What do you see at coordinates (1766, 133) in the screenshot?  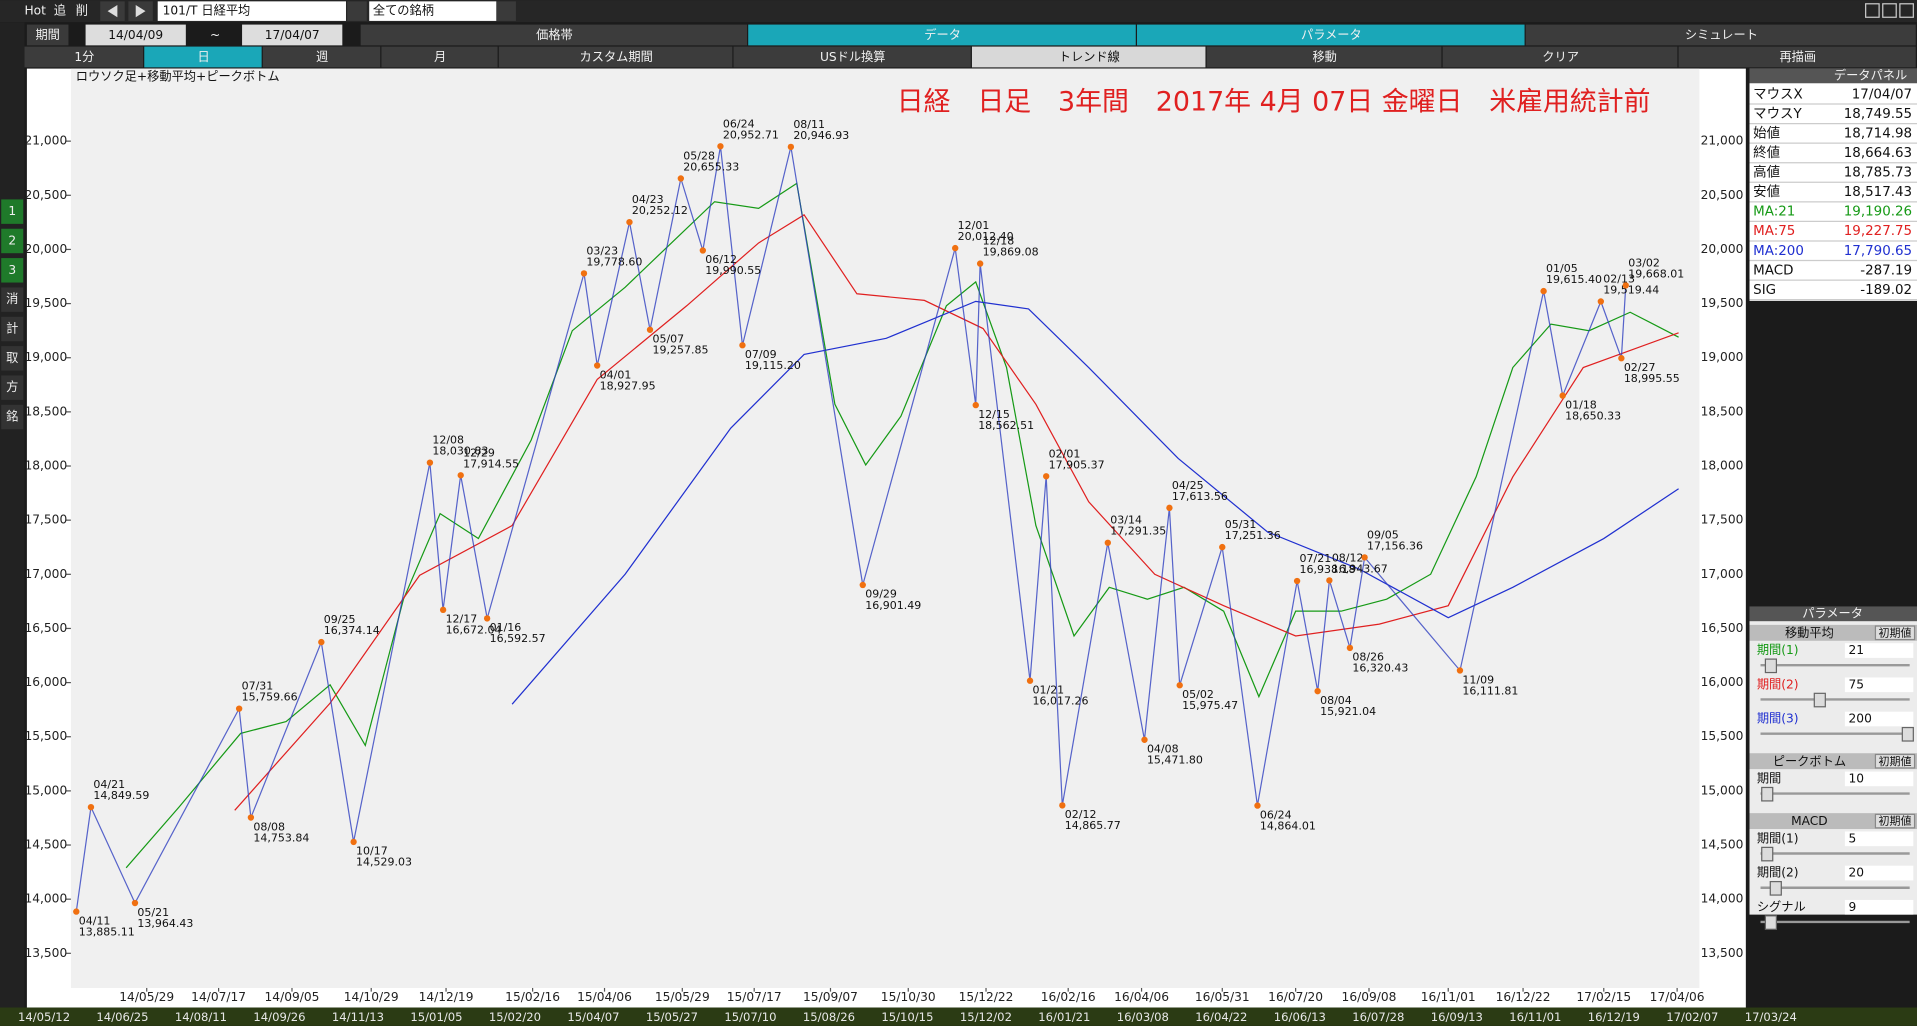 I see `data-row-label: 始値` at bounding box center [1766, 133].